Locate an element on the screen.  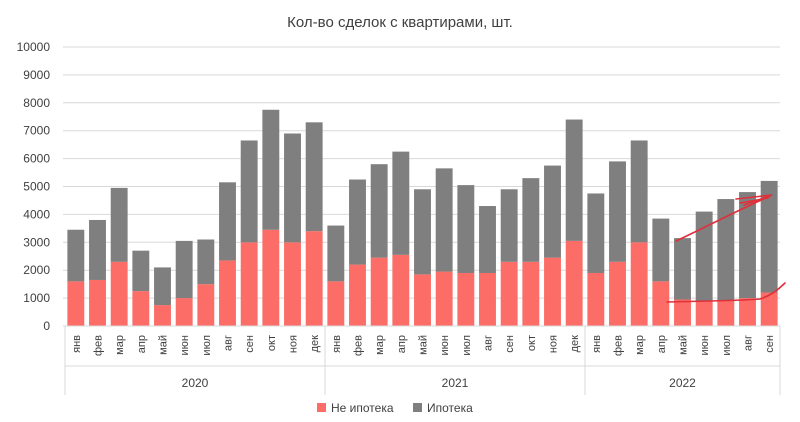
y-tick-label: 5000 is located at coordinates (36, 187).